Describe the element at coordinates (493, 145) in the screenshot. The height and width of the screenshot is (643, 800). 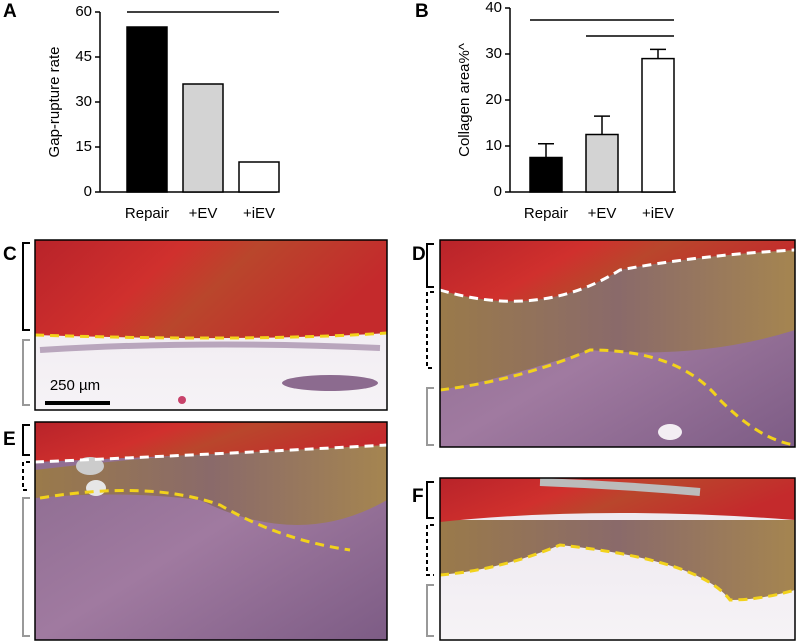
I see `y-tick-label: 10` at that location.